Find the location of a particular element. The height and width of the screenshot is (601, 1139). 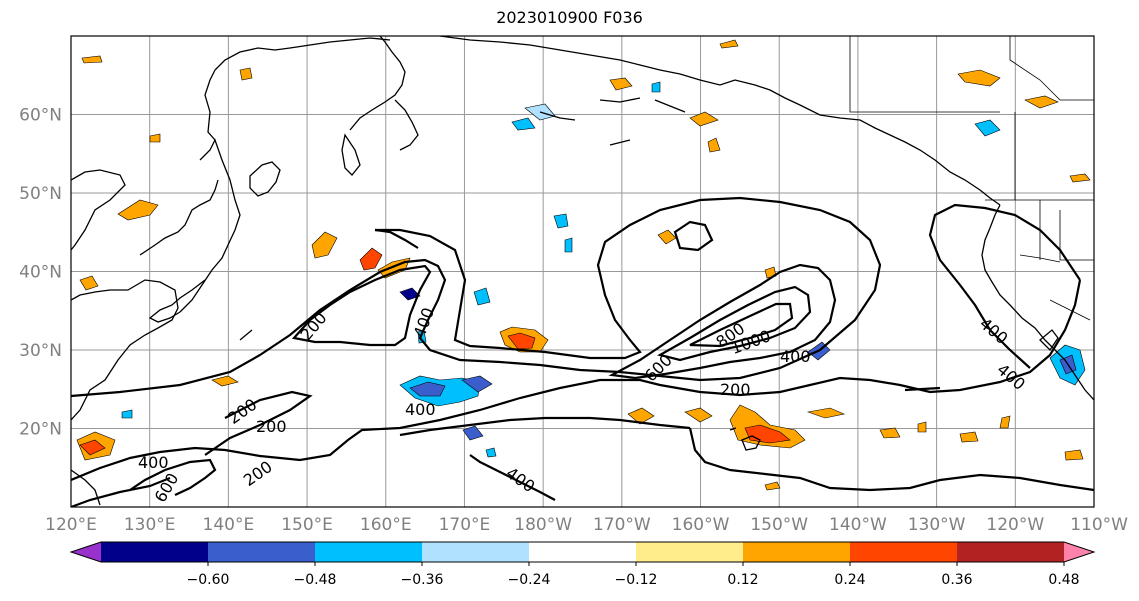

colorbar-extend-high is located at coordinates (1079, 552).